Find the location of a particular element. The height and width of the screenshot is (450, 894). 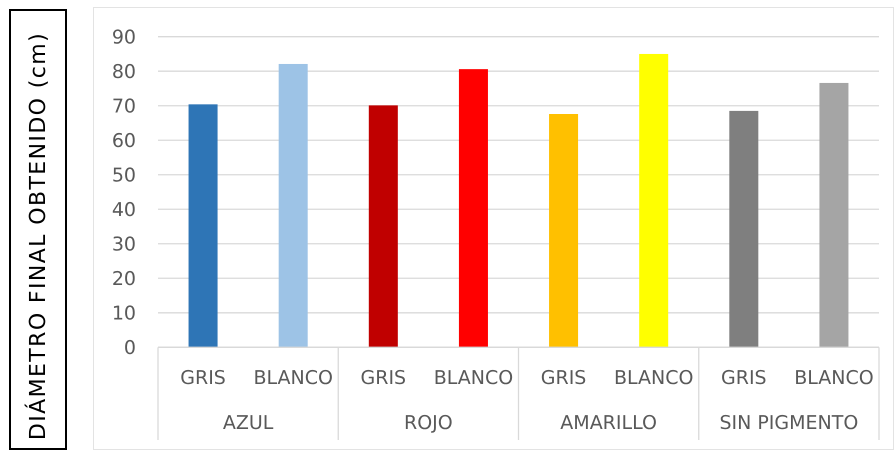

y-tick-label: 80 is located at coordinates (124, 72).